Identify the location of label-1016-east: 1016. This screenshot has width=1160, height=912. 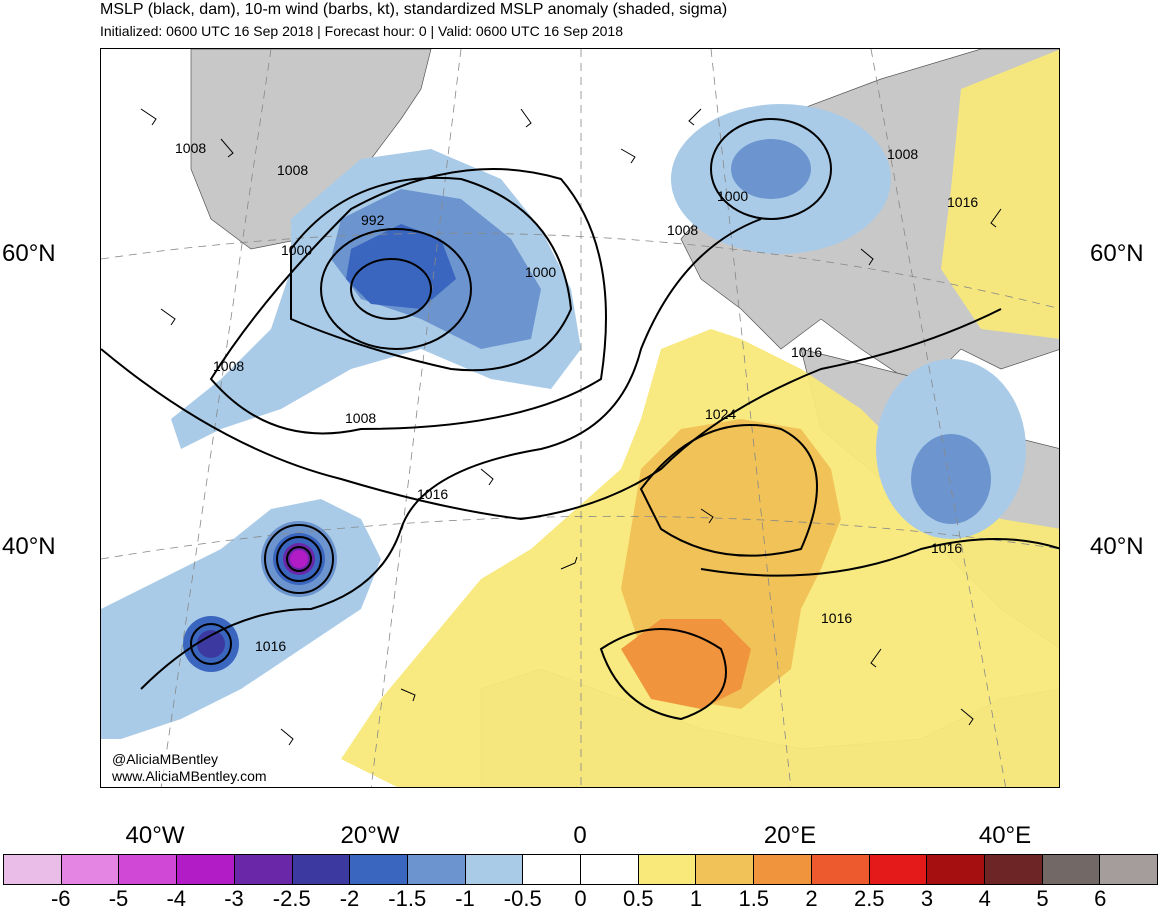
(962, 202).